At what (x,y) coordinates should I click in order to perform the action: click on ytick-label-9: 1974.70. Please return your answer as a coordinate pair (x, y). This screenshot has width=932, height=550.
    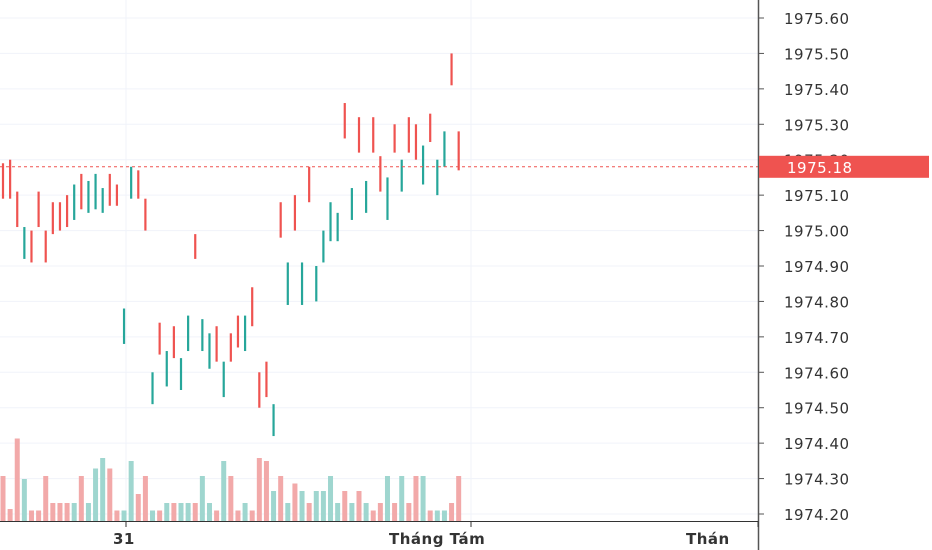
    Looking at the image, I should click on (817, 338).